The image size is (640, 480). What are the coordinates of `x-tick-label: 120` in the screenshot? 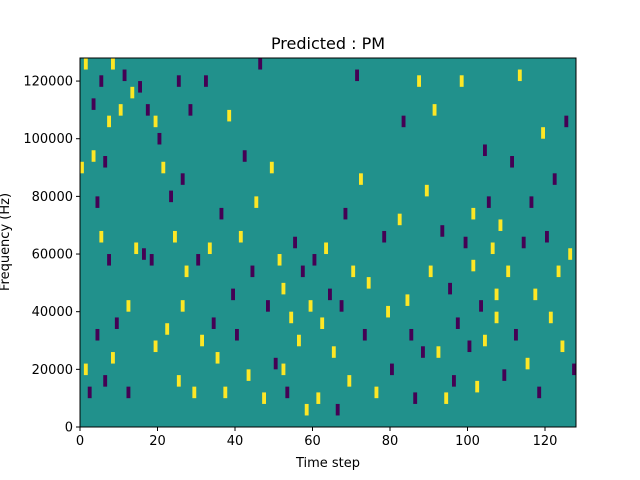 It's located at (545, 441).